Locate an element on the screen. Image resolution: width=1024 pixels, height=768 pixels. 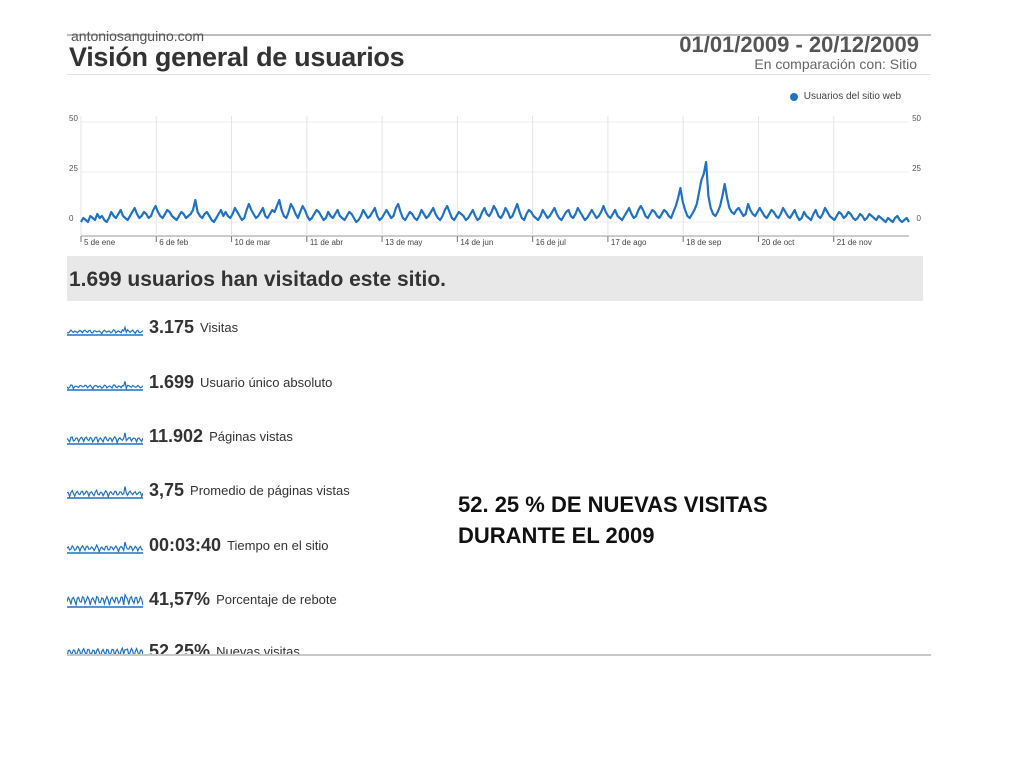
bottom-divider is located at coordinates (499, 655).